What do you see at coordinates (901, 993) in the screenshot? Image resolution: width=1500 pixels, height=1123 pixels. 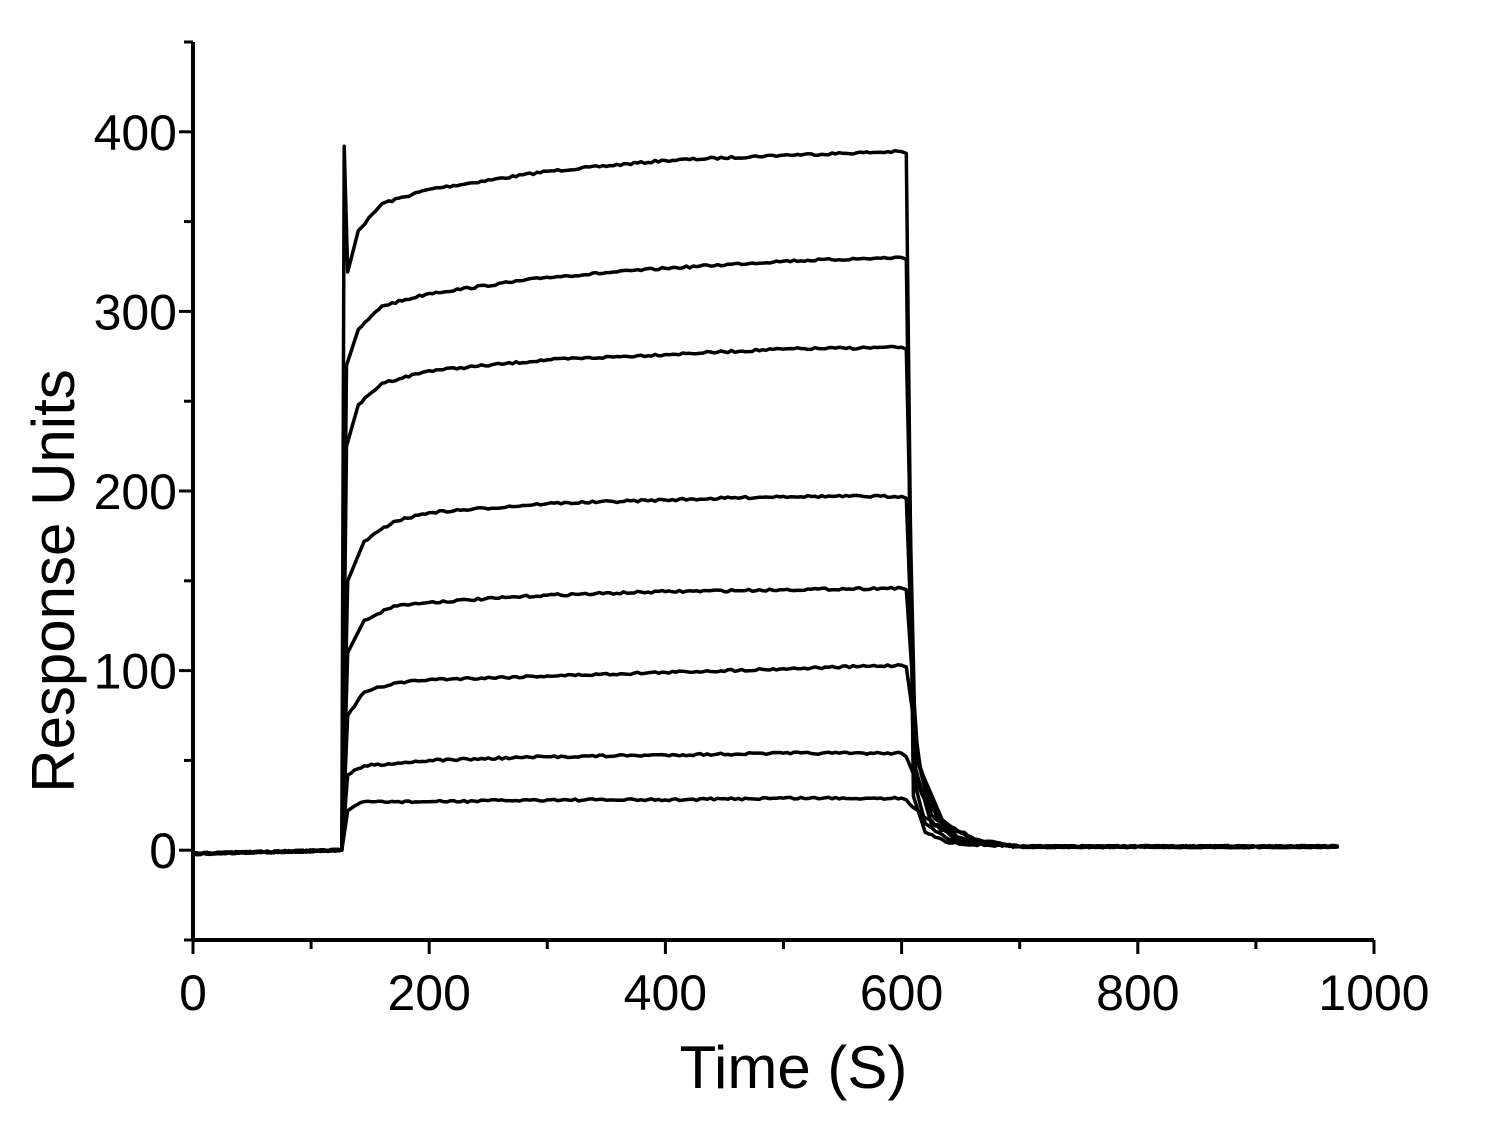 I see `x-tick-label-3: 600` at bounding box center [901, 993].